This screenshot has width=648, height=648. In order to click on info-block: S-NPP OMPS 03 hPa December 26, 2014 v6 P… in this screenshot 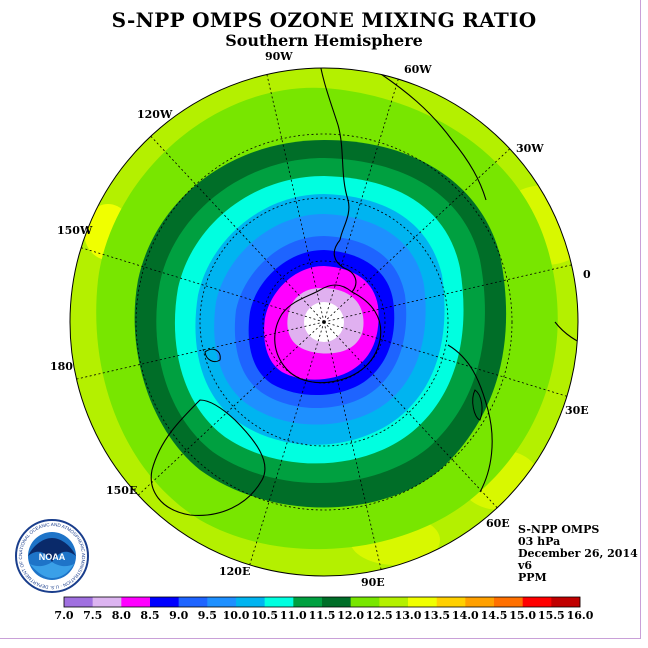, I will do `click(578, 554)`.